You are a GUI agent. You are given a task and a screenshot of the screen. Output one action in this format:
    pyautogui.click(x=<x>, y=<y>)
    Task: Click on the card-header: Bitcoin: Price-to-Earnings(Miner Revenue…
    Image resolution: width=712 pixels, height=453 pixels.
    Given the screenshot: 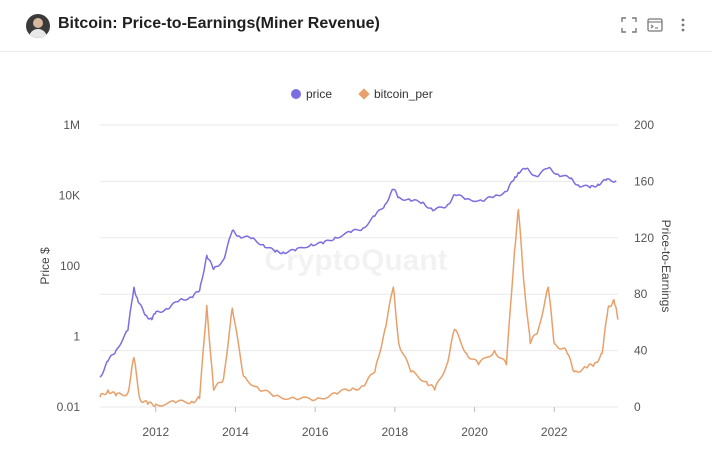 What is the action you would take?
    pyautogui.click(x=356, y=26)
    